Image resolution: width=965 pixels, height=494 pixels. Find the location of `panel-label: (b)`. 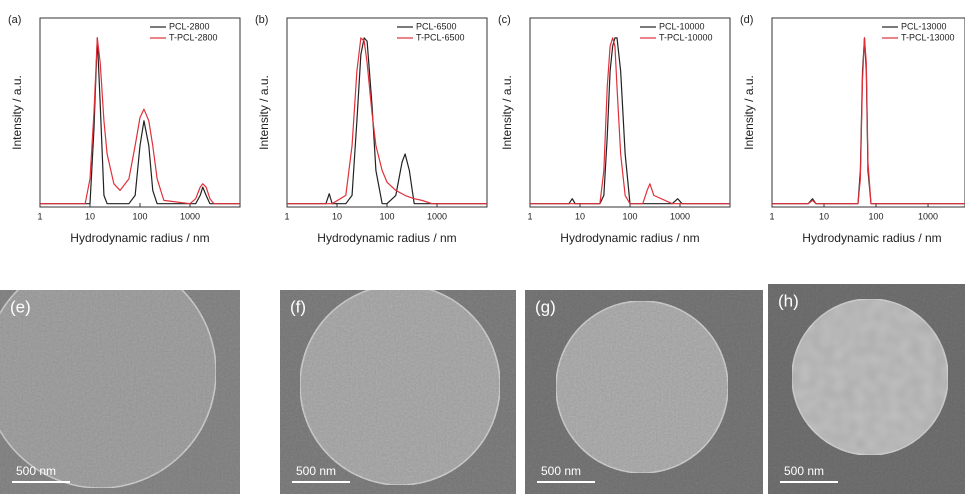

panel-label: (b) is located at coordinates (261, 20).